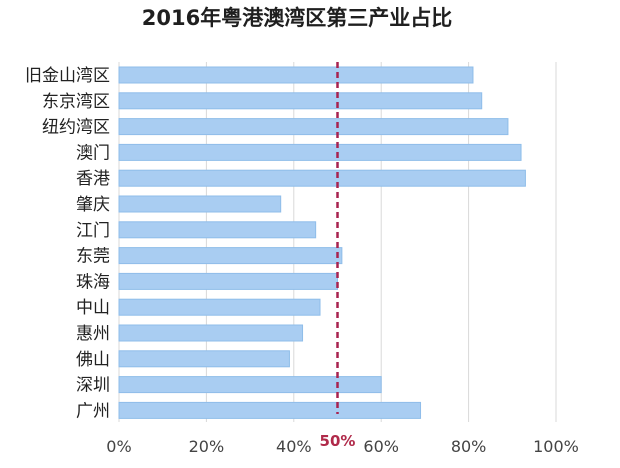 This screenshot has width=620, height=468. What do you see at coordinates (93, 334) in the screenshot?
I see `category-label: 惠州` at bounding box center [93, 334].